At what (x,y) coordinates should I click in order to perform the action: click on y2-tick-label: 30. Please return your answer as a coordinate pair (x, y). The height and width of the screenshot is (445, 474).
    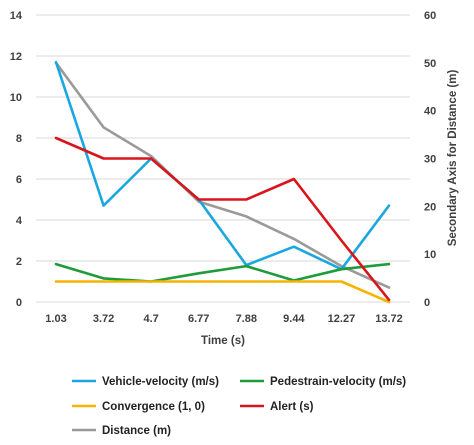
    Looking at the image, I should click on (430, 160).